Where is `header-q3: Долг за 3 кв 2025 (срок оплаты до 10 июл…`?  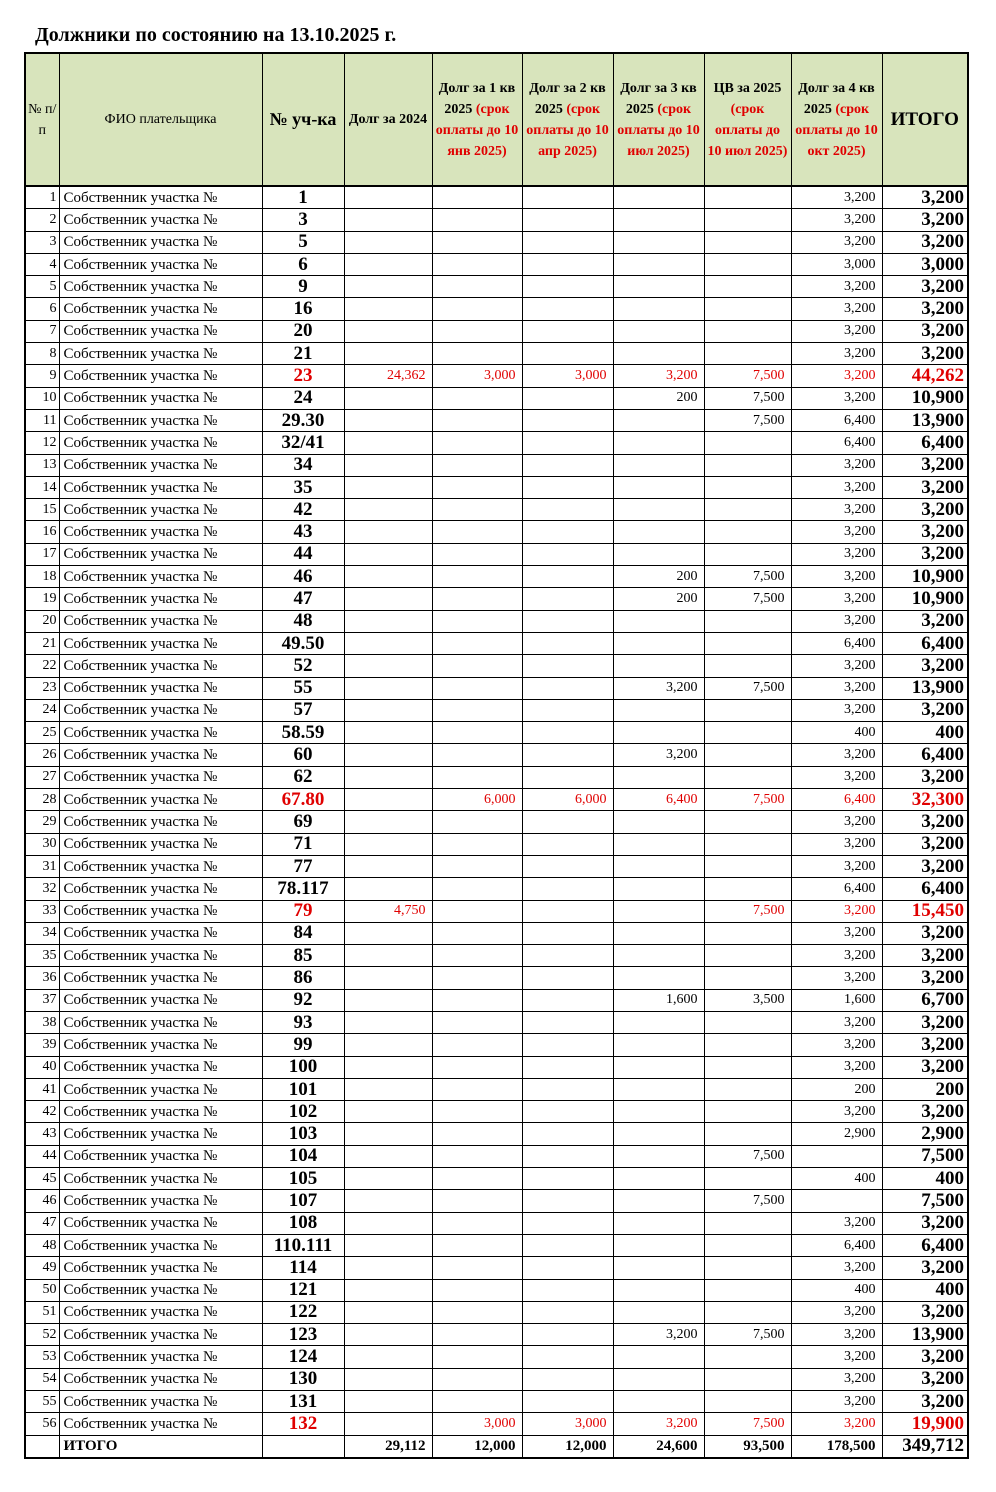
header-q3: Долг за 3 кв 2025 (срок оплаты до 10 июл… is located at coordinates (658, 119).